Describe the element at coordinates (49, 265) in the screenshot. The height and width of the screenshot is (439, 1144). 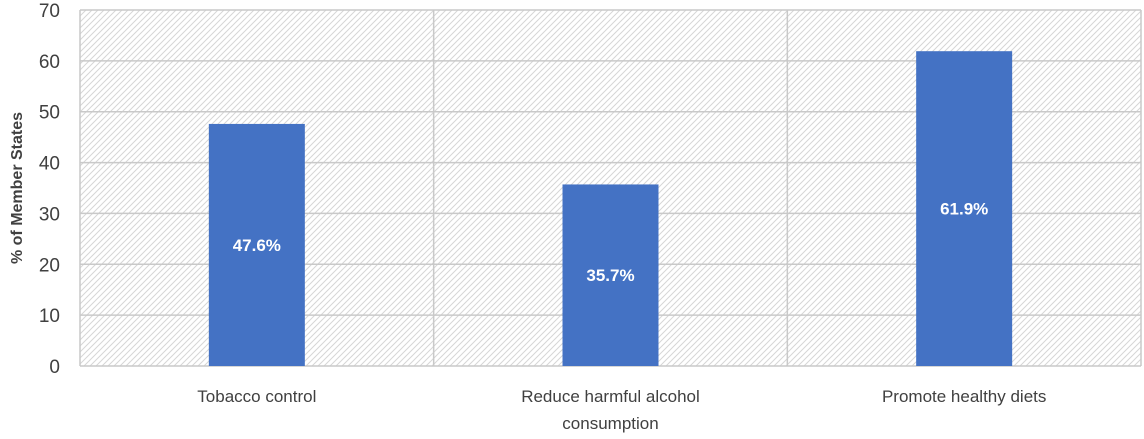
I see `y-tick-label: 20` at that location.